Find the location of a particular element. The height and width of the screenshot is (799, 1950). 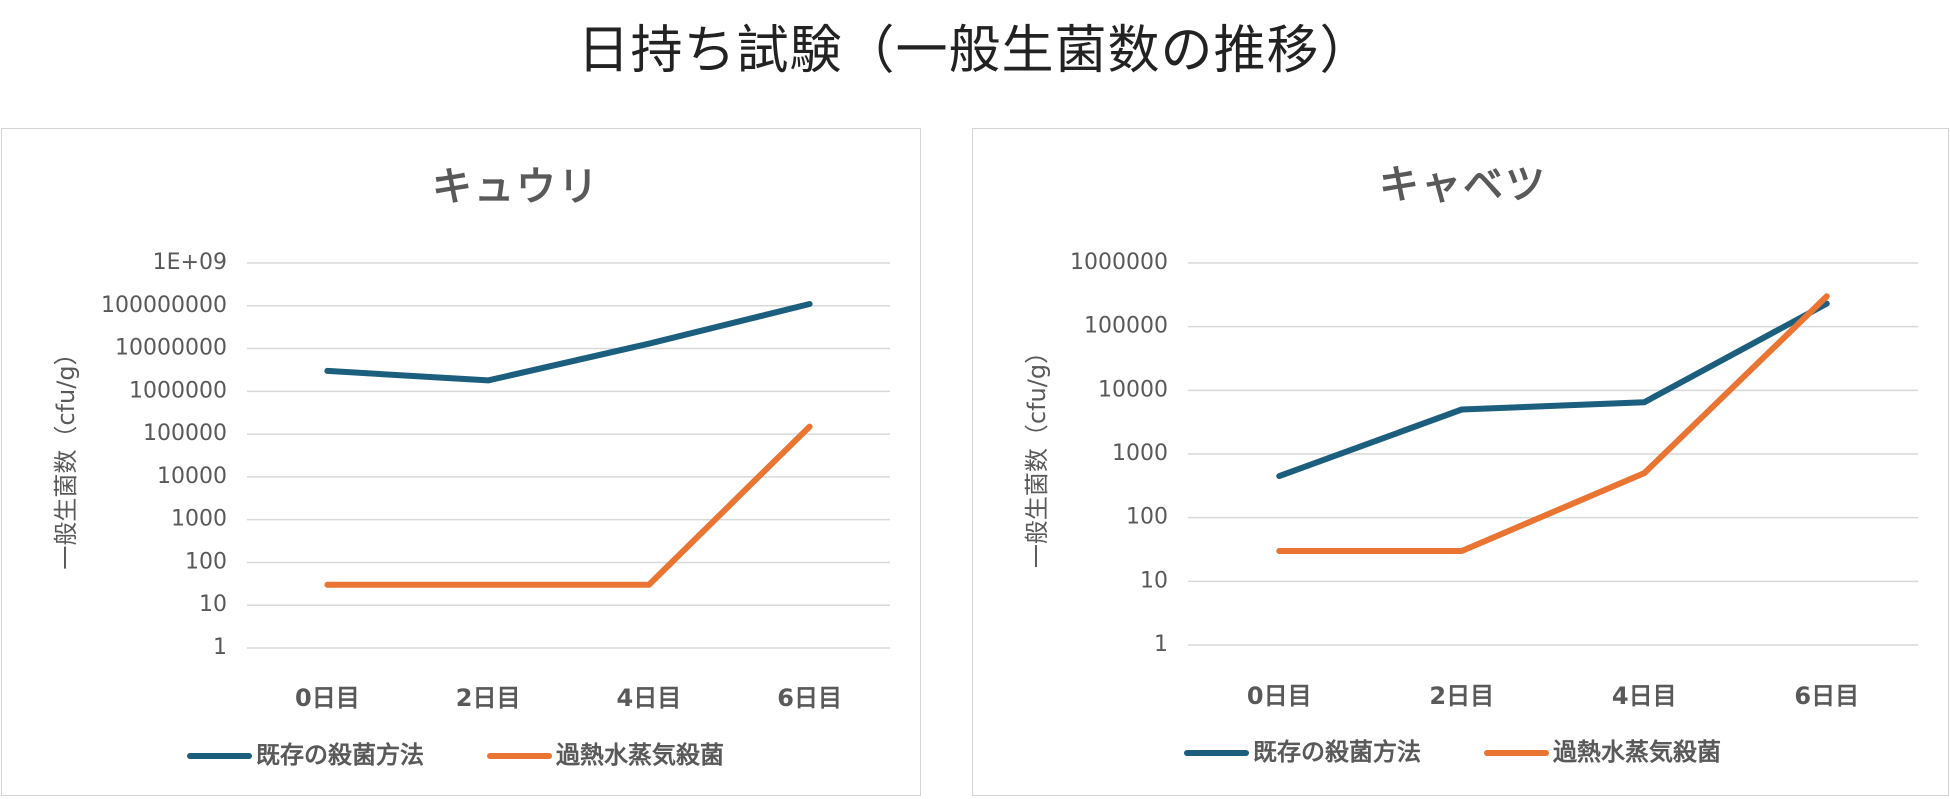

y-tick-label: 100000000 is located at coordinates (164, 305).